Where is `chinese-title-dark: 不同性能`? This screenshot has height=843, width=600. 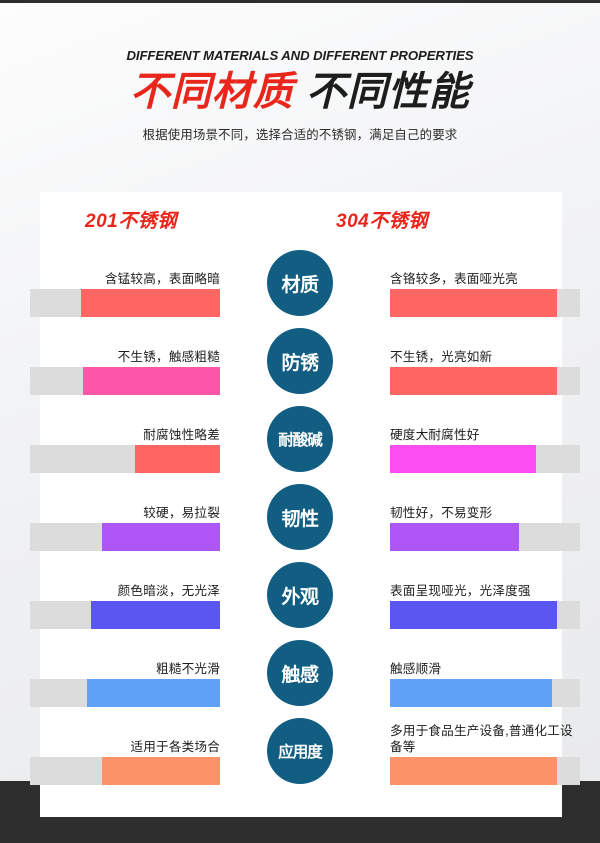 chinese-title-dark: 不同性能 is located at coordinates (388, 92).